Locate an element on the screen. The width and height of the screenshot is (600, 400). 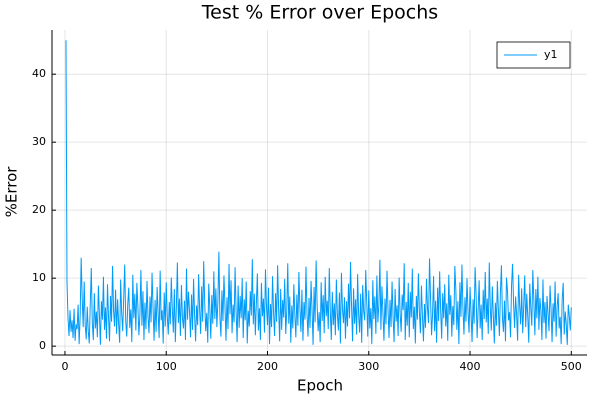
y-tick-label: 0 is located at coordinates (42, 345).